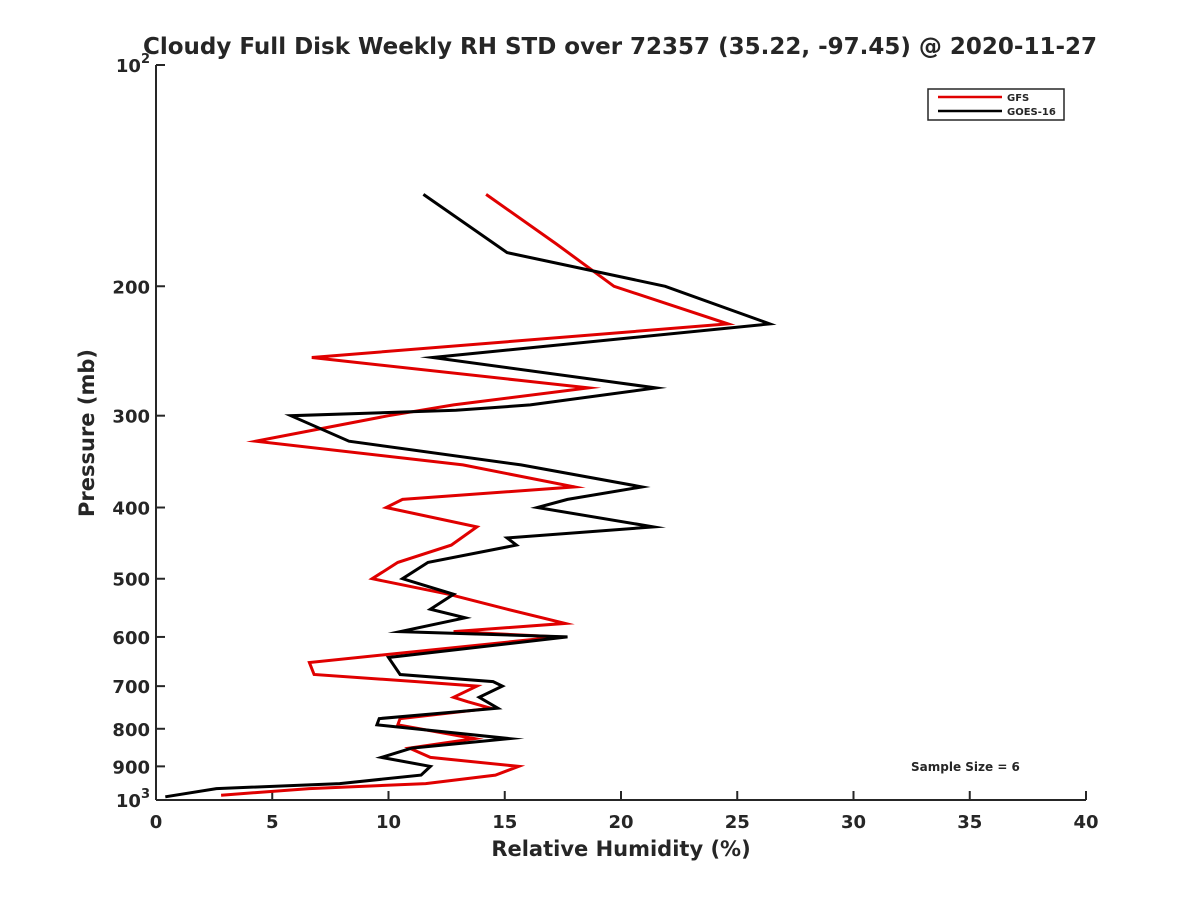  I want to click on x-tick-label: 0, so click(156, 822).